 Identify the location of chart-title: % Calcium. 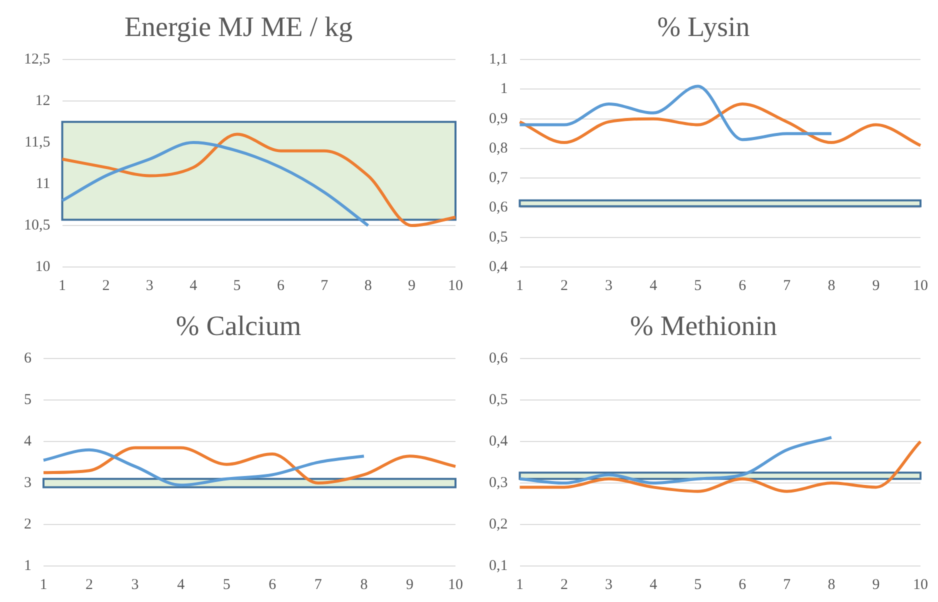
(239, 326).